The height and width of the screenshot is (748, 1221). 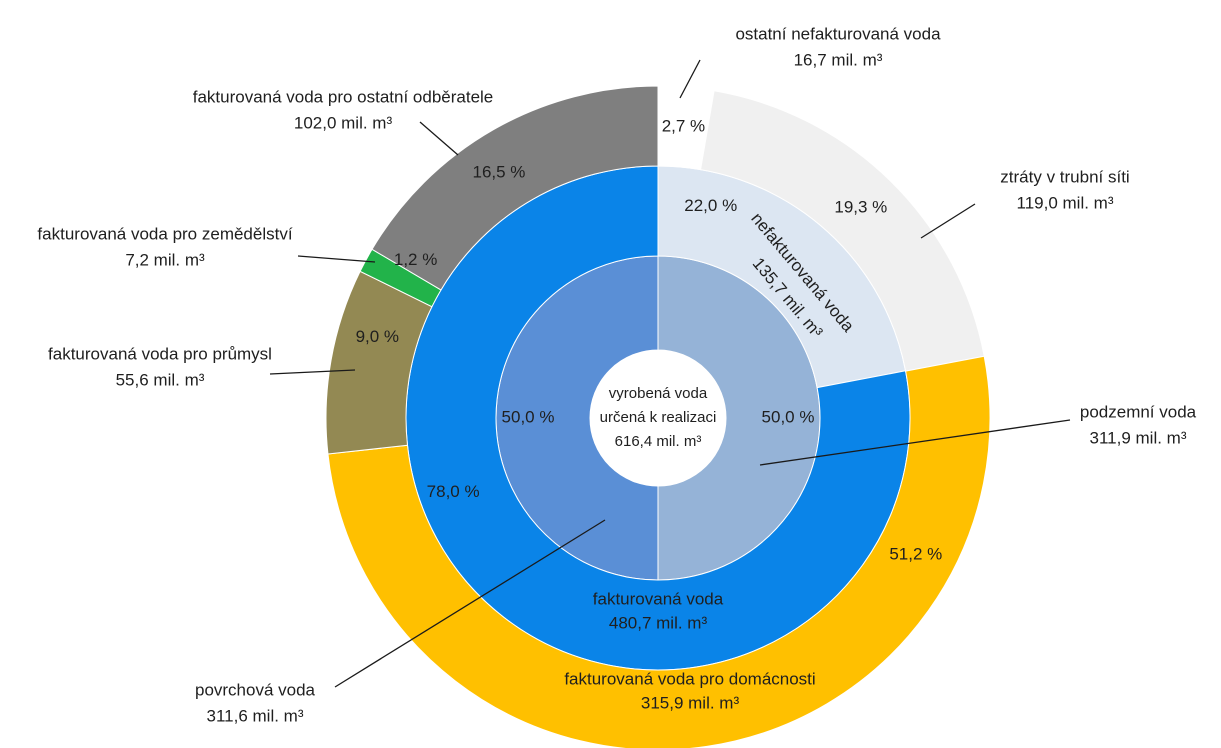 What do you see at coordinates (515, 188) in the screenshot?
I see `slice-ostatni-odberatele` at bounding box center [515, 188].